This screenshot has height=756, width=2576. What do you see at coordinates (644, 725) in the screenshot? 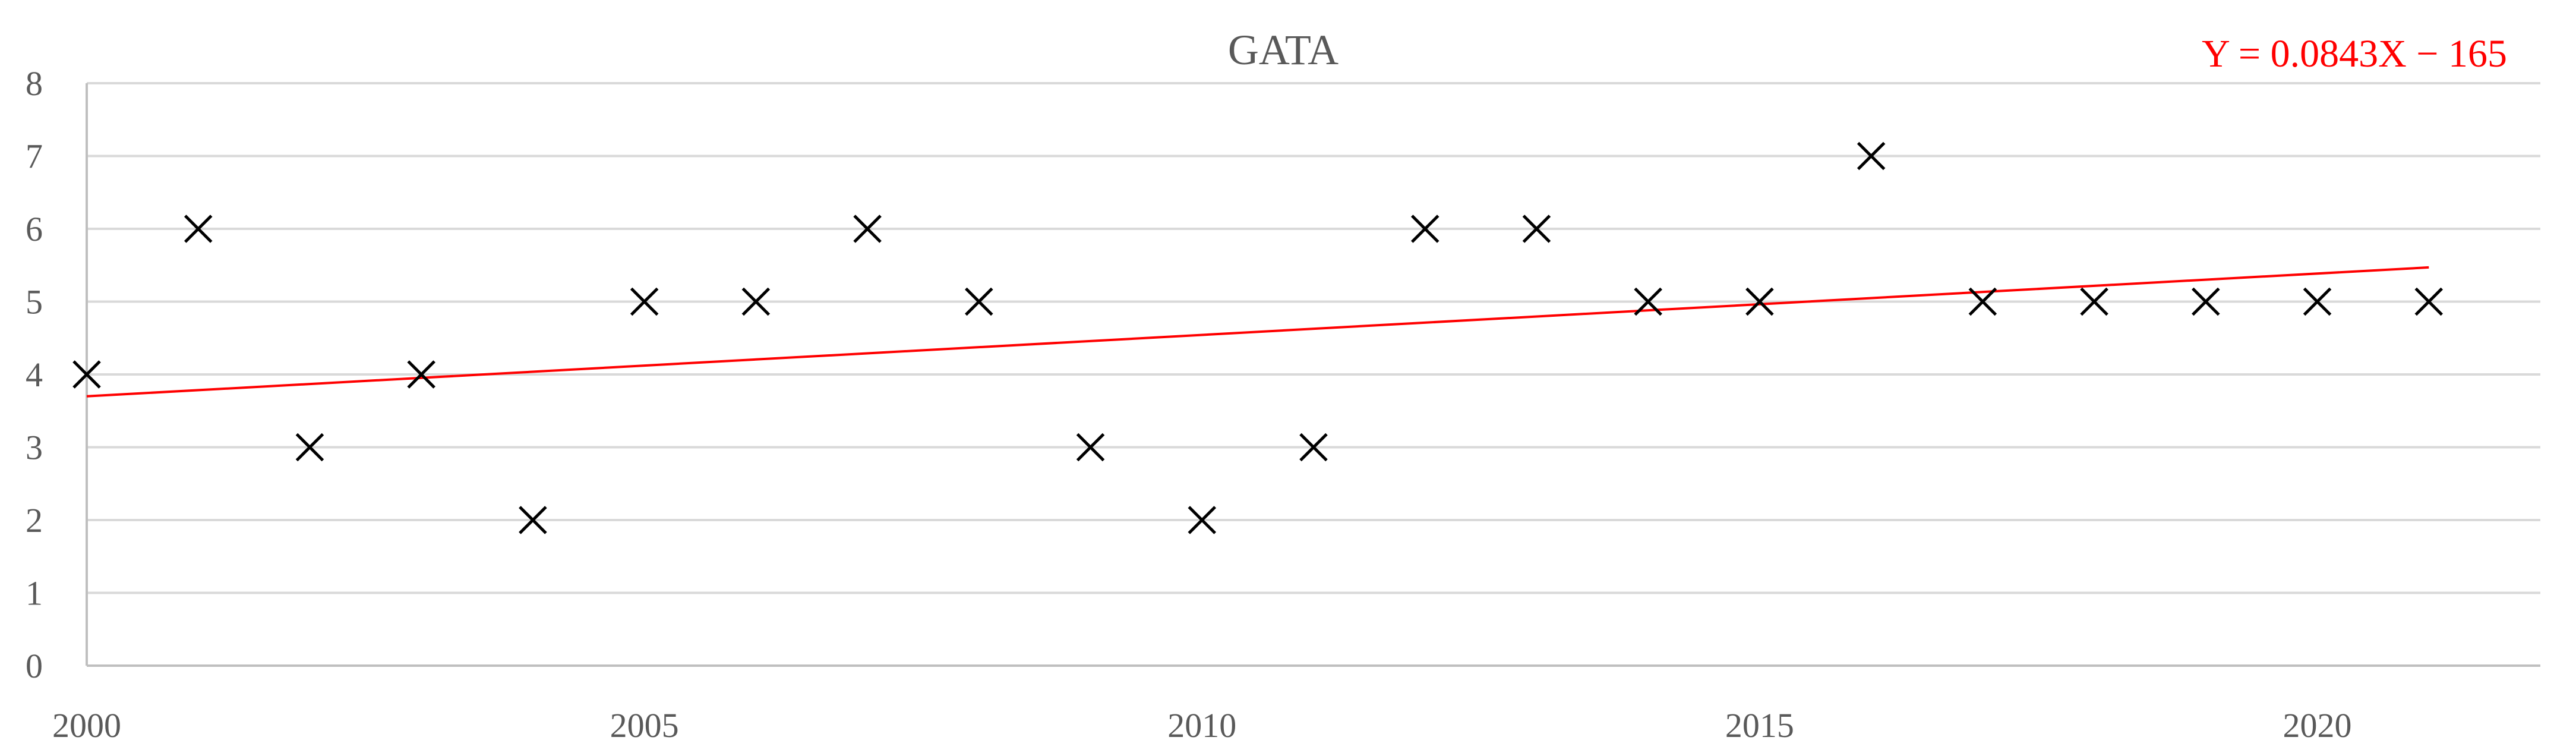
I see `x-tick-label: 2005` at bounding box center [644, 725].